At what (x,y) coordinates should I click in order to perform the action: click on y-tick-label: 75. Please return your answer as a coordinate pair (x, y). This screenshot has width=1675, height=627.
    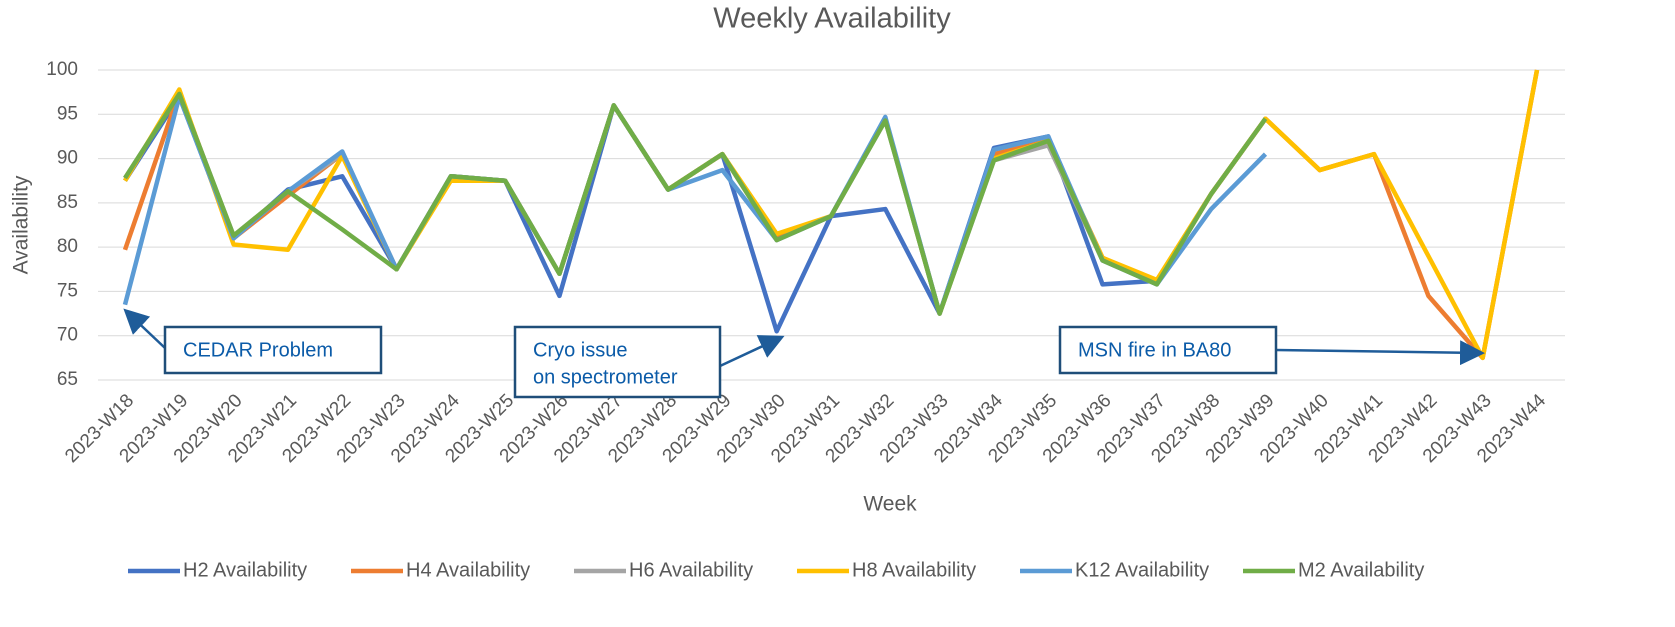
    Looking at the image, I should click on (67, 290).